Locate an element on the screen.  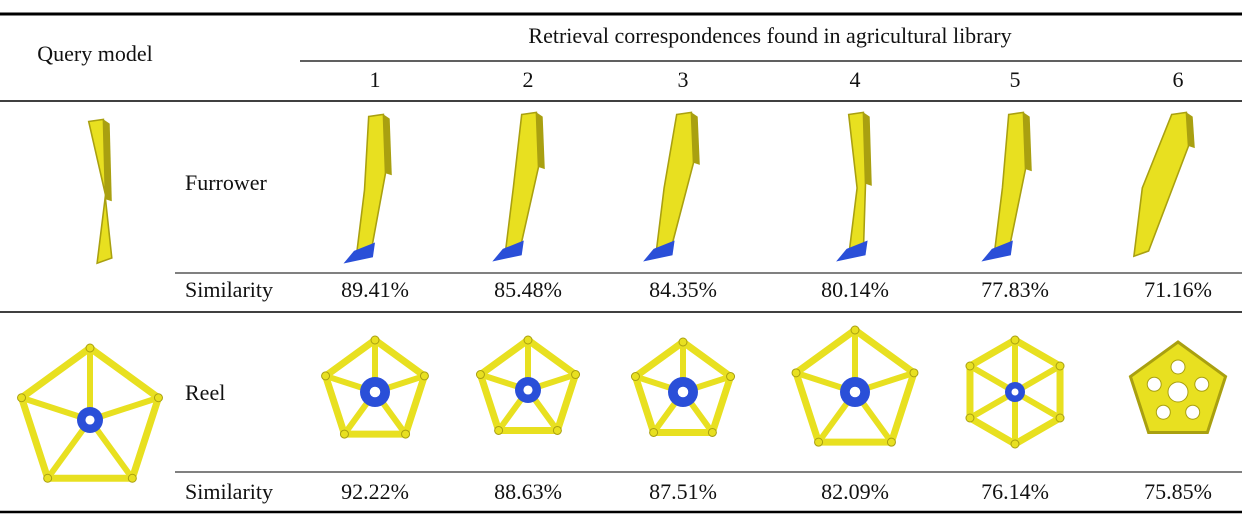
column-number: 3 is located at coordinates (683, 79).